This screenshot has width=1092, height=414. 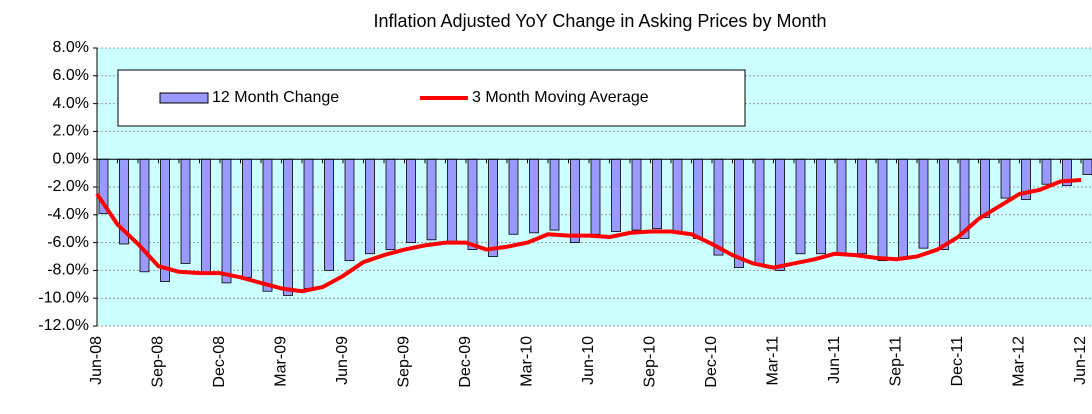 I want to click on x-tick-label: Jun-10, so click(x=588, y=360).